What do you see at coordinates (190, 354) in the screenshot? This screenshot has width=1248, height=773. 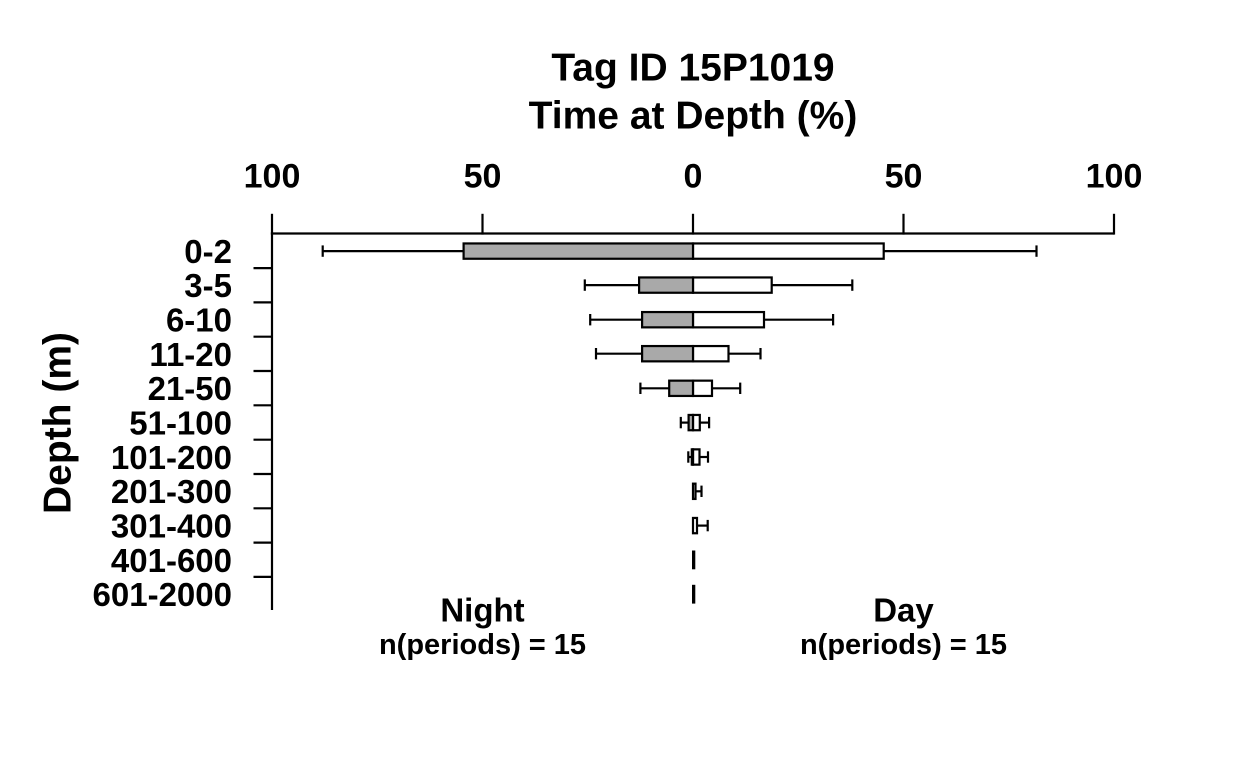 I see `svg-text: 11-20` at bounding box center [190, 354].